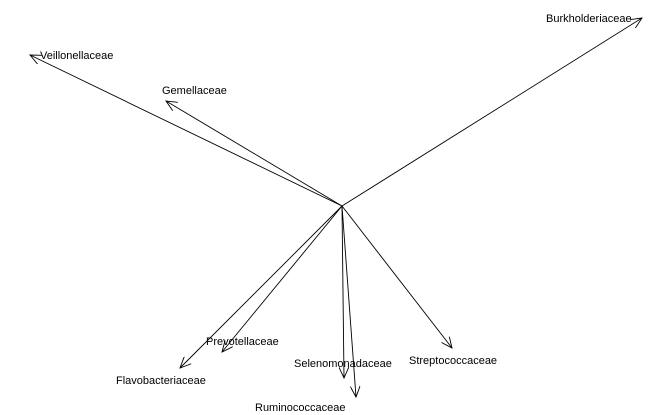  Describe the element at coordinates (300, 408) in the screenshot. I see `arrow-label: Ruminococcaceae` at that location.